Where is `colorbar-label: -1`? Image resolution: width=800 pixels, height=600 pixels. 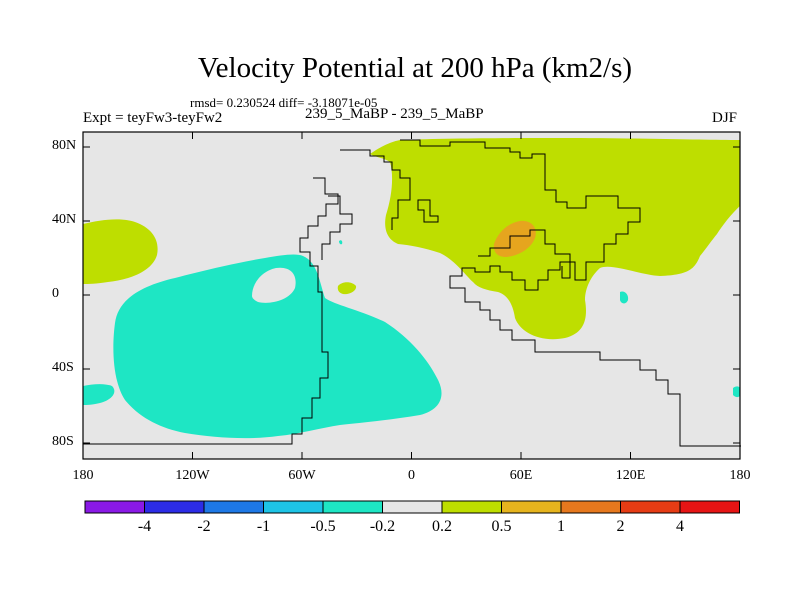 colorbar-label: -1 is located at coordinates (263, 526).